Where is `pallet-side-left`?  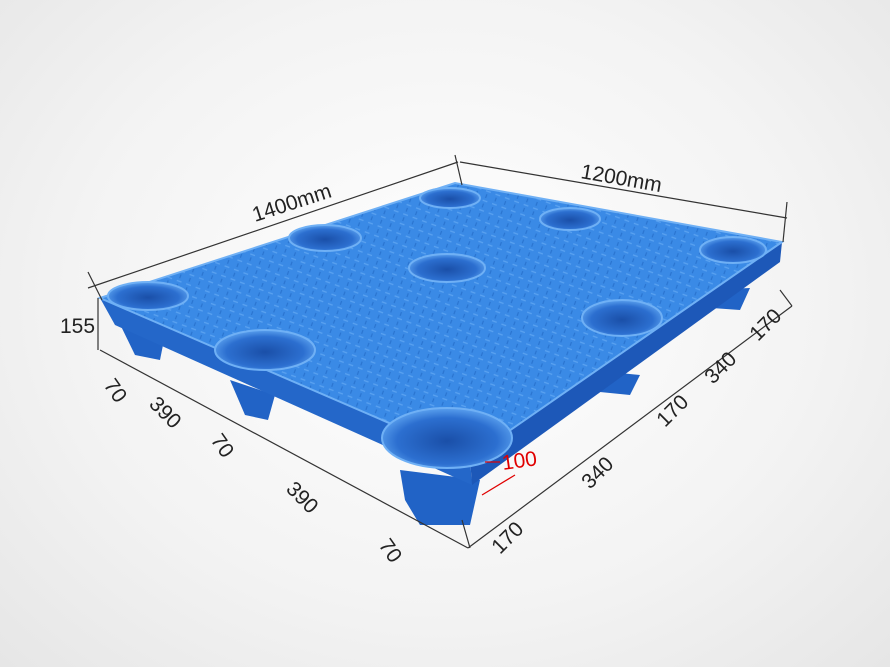
pallet-side-left is located at coordinates (286, 391).